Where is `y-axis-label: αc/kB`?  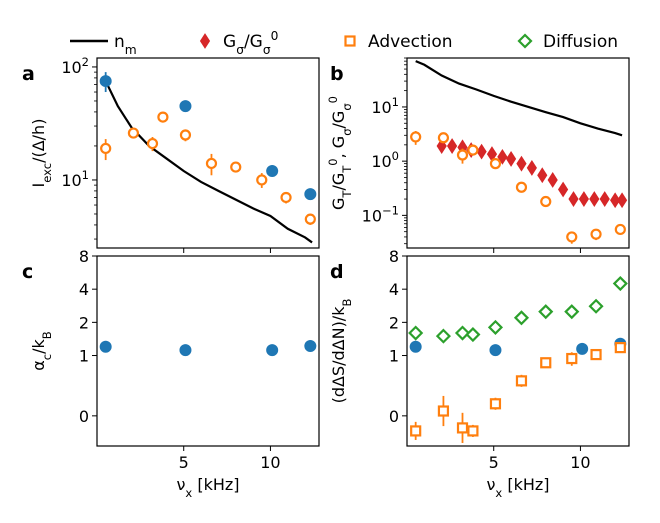 y-axis-label: αc/kB is located at coordinates (41, 351).